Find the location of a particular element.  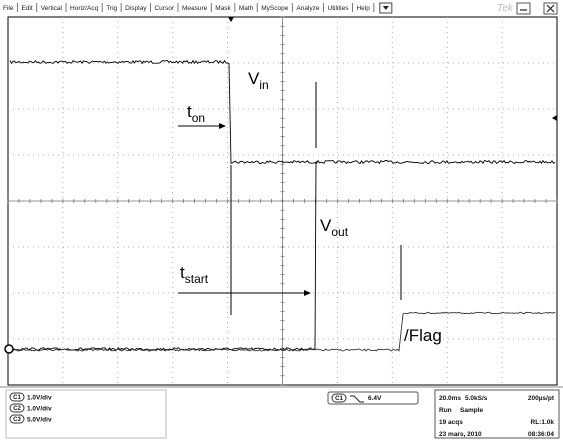

record-length: RL:1.0k is located at coordinates (543, 422).